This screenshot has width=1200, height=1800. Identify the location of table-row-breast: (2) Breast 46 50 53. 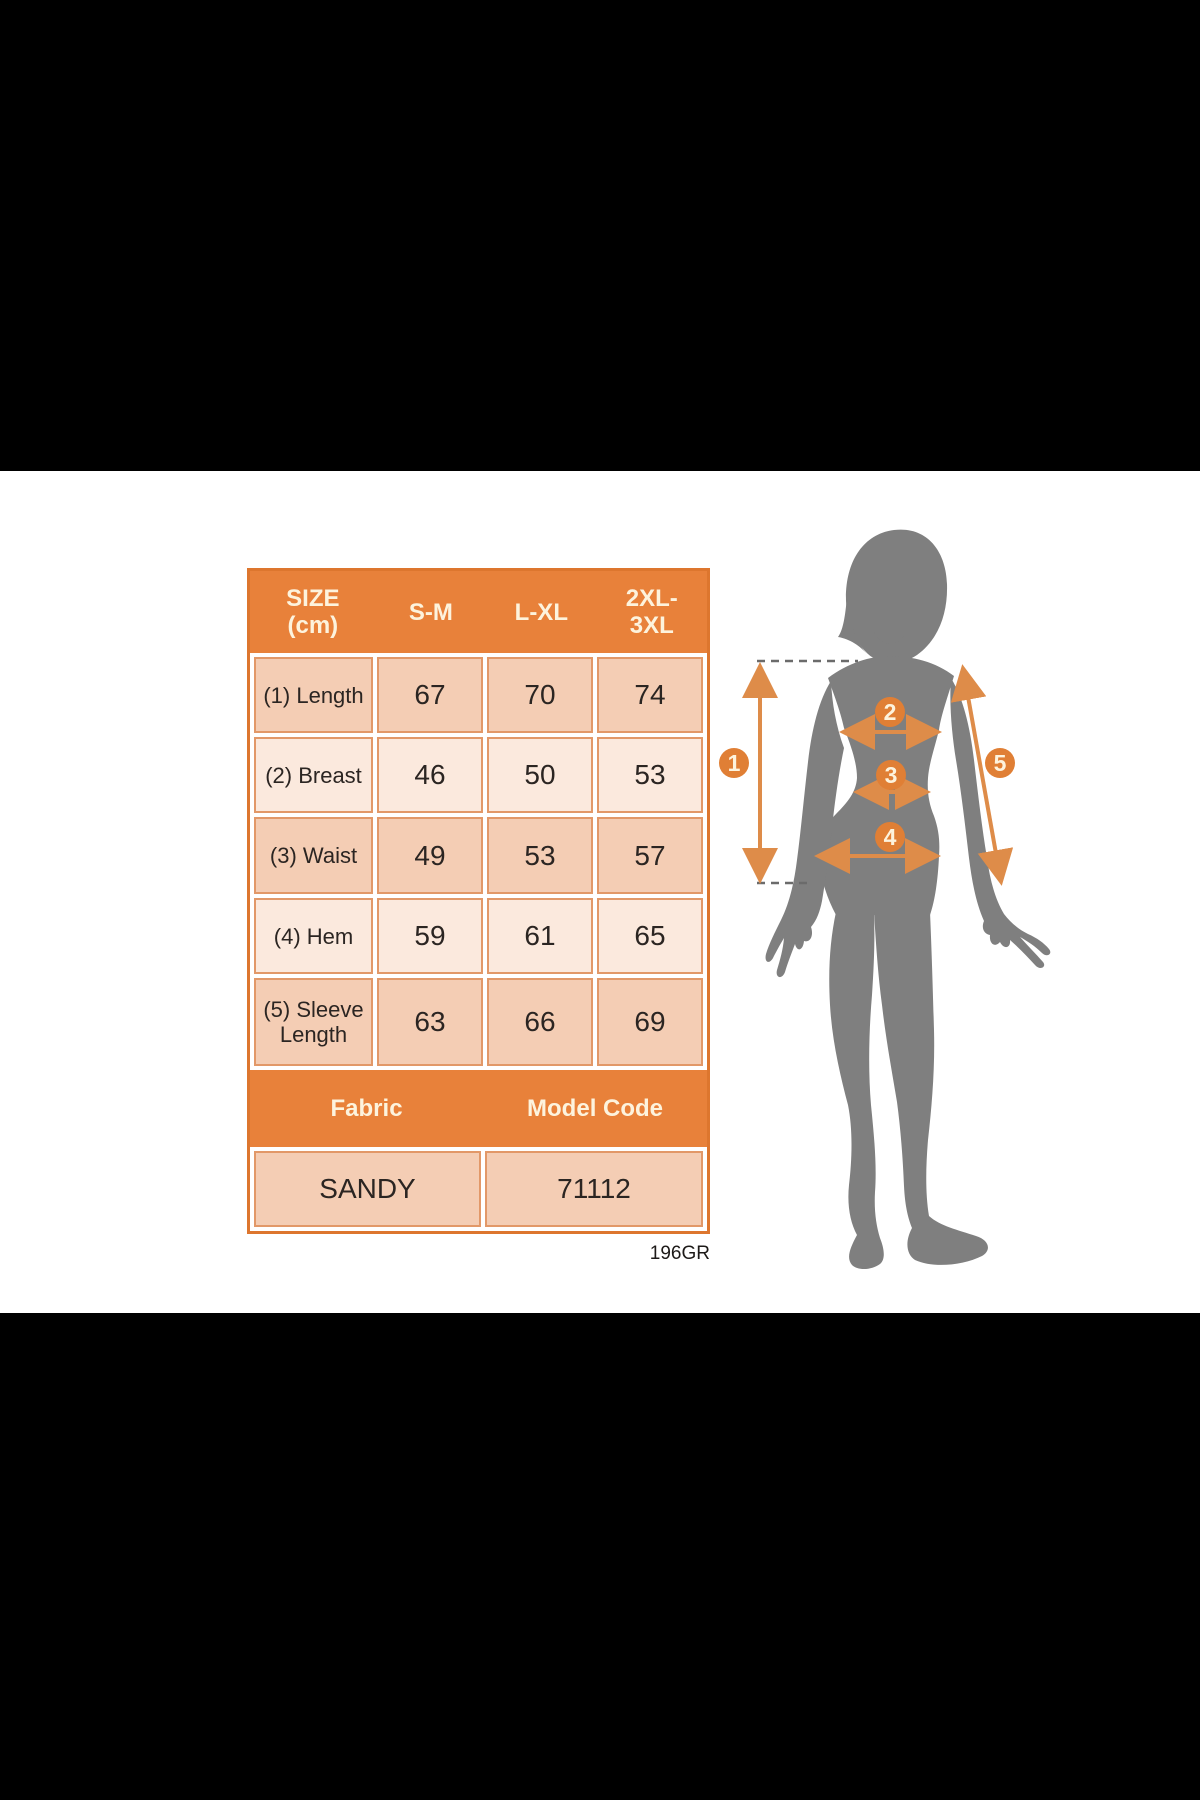
(478, 775).